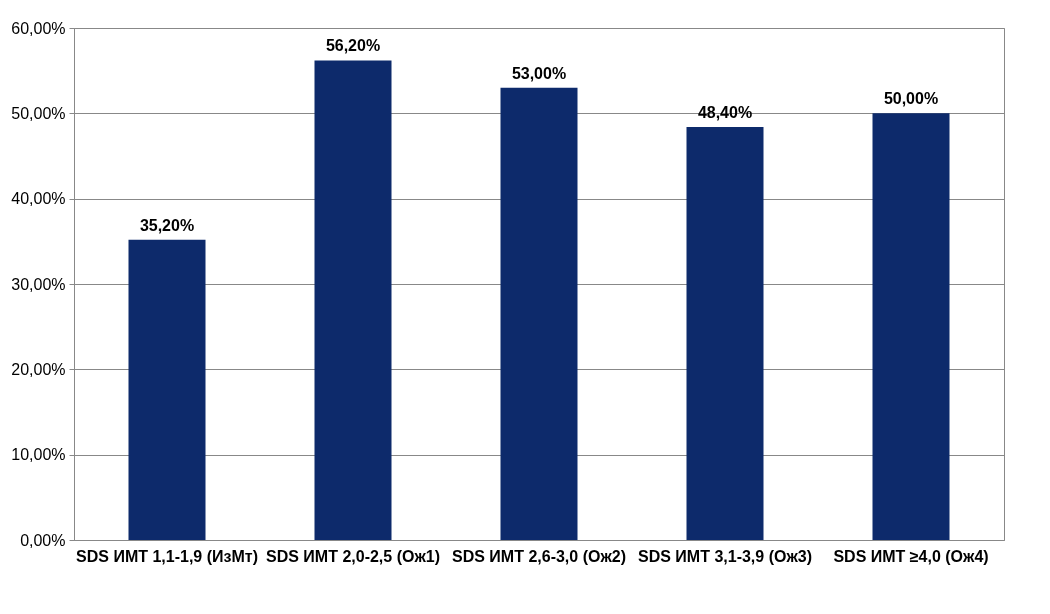  I want to click on data-label: 50,00%, so click(911, 99).